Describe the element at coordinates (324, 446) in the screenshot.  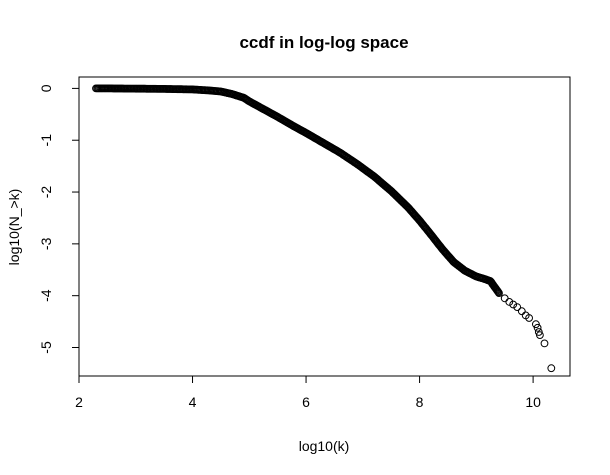
I see `x-axis-label: log10(k)` at that location.